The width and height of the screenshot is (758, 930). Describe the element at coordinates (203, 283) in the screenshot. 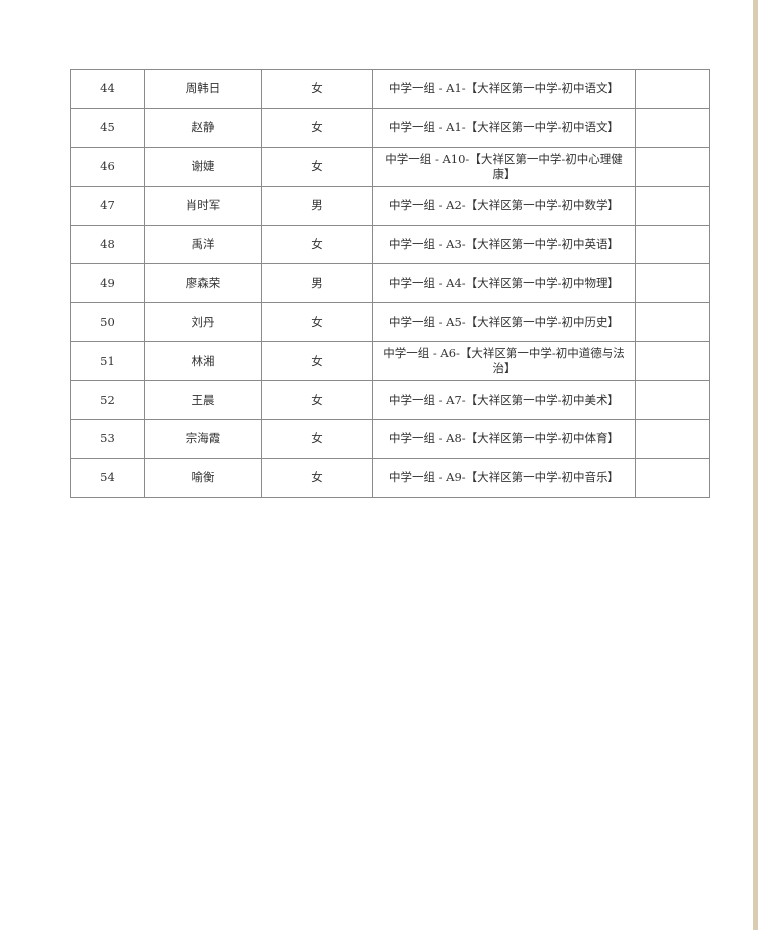

I see `cell-name: 廖森荣` at that location.